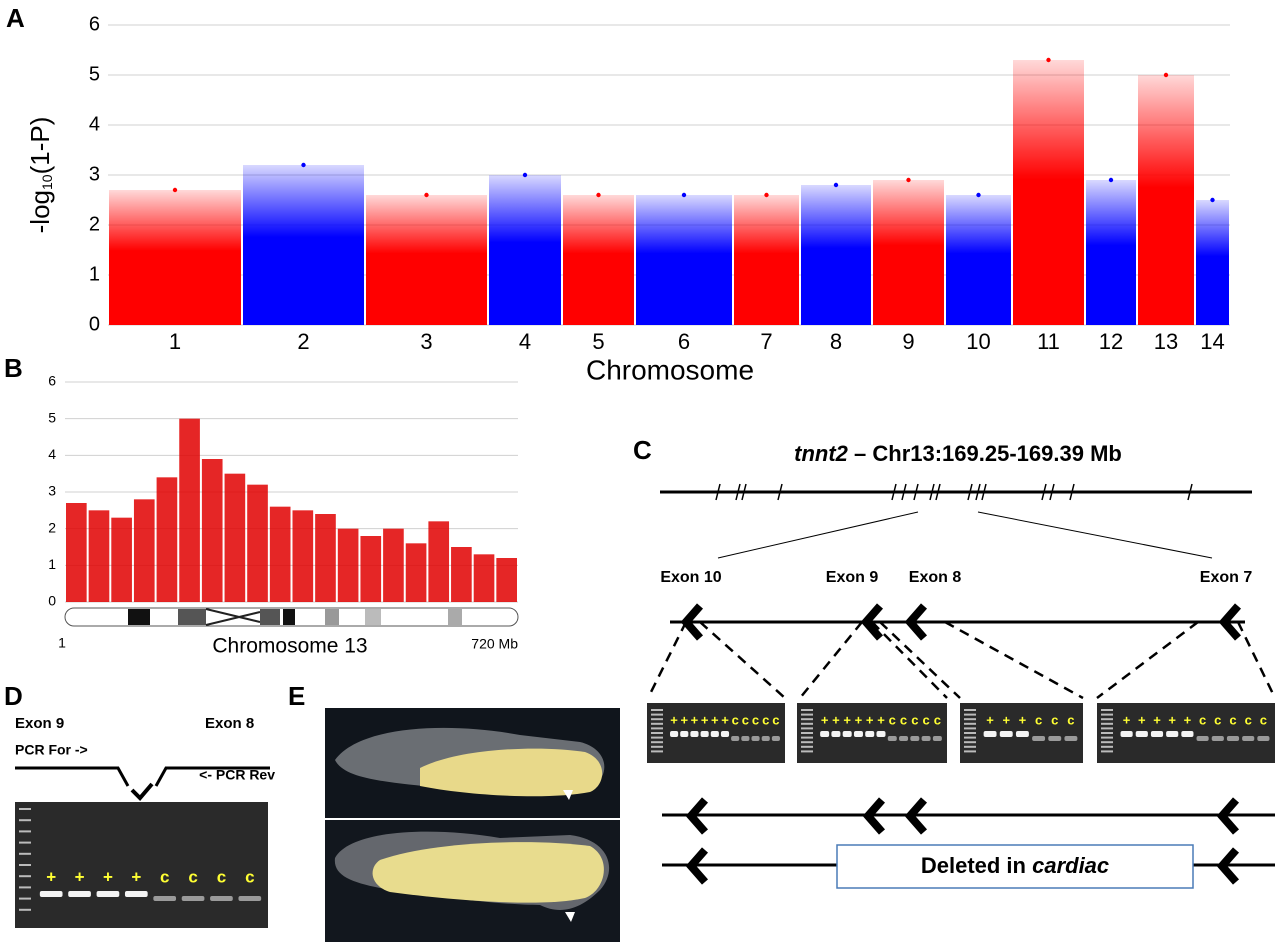 The image size is (1280, 945). I want to click on x-tick-label: 14, so click(1212, 341).